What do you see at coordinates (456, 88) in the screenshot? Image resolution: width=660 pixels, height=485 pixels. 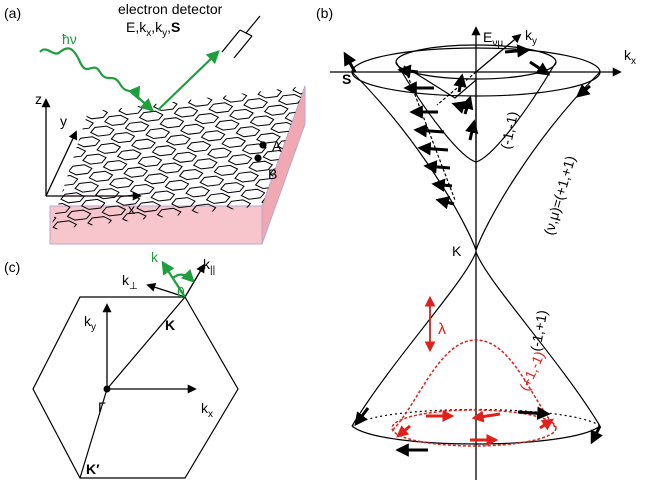 I see `ky-axis-back` at bounding box center [456, 88].